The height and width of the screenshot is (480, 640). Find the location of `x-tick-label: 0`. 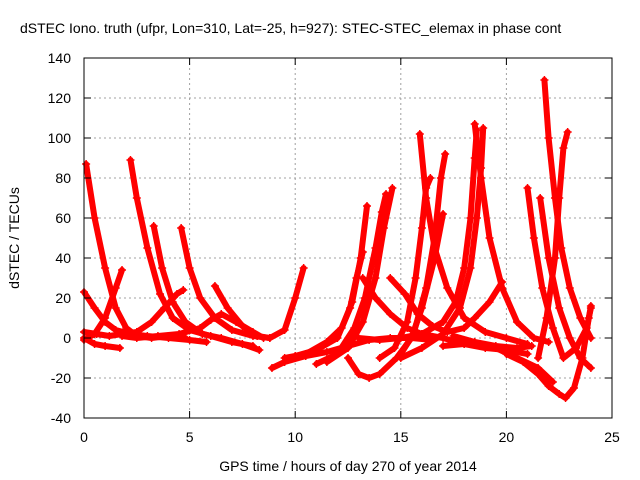

x-tick-label: 0 is located at coordinates (84, 437).